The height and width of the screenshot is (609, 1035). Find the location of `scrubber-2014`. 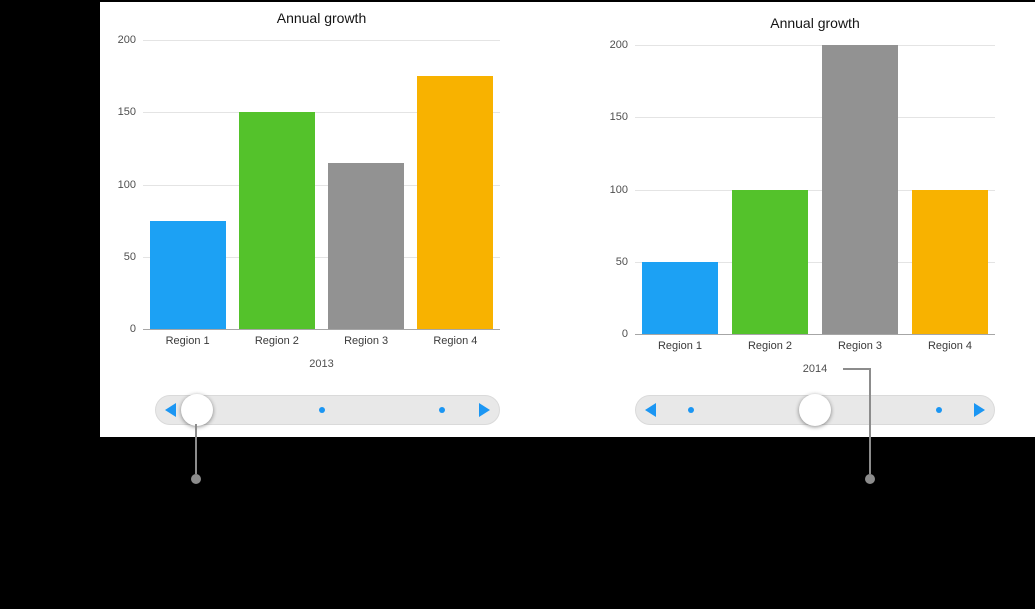

scrubber-2014 is located at coordinates (815, 410).